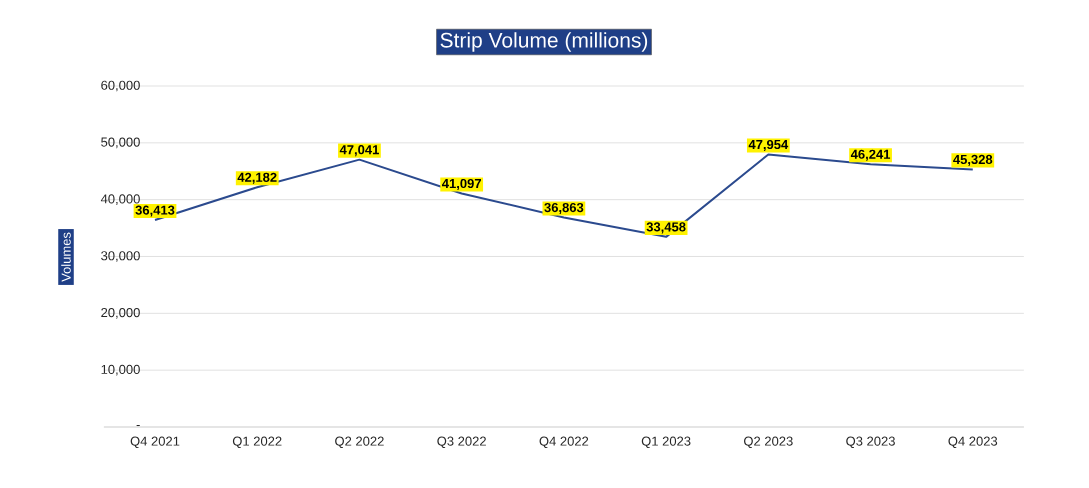 Image resolution: width=1089 pixels, height=488 pixels. Describe the element at coordinates (870, 442) in the screenshot. I see `x-tick-label: Q3 2023` at that location.